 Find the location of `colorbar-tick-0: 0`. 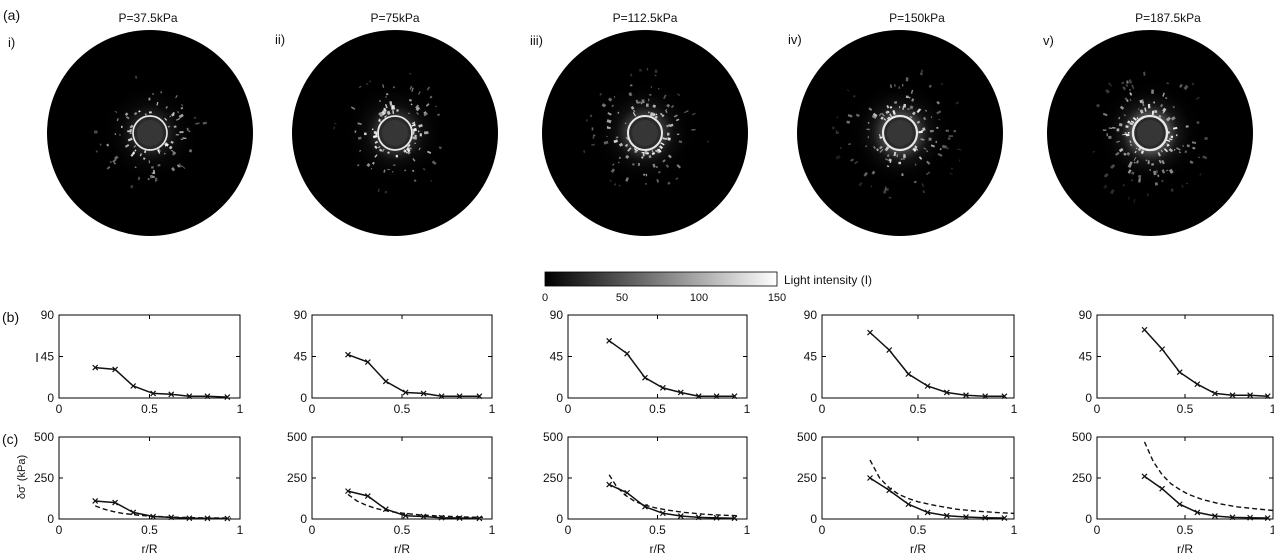

colorbar-tick-0: 0 is located at coordinates (545, 298).